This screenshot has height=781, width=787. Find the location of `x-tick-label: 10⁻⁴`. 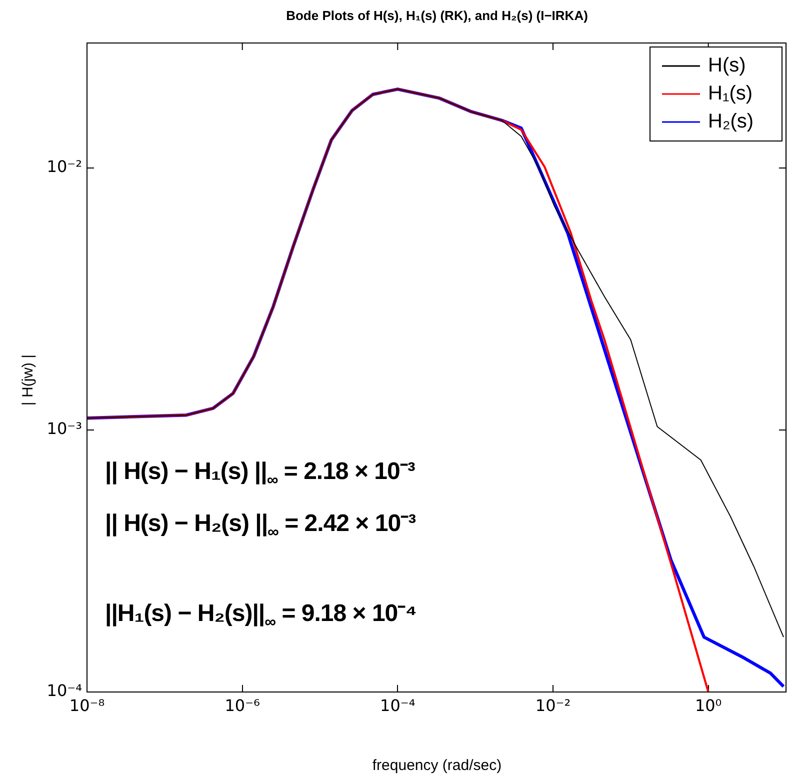

x-tick-label: 10⁻⁴ is located at coordinates (398, 705).